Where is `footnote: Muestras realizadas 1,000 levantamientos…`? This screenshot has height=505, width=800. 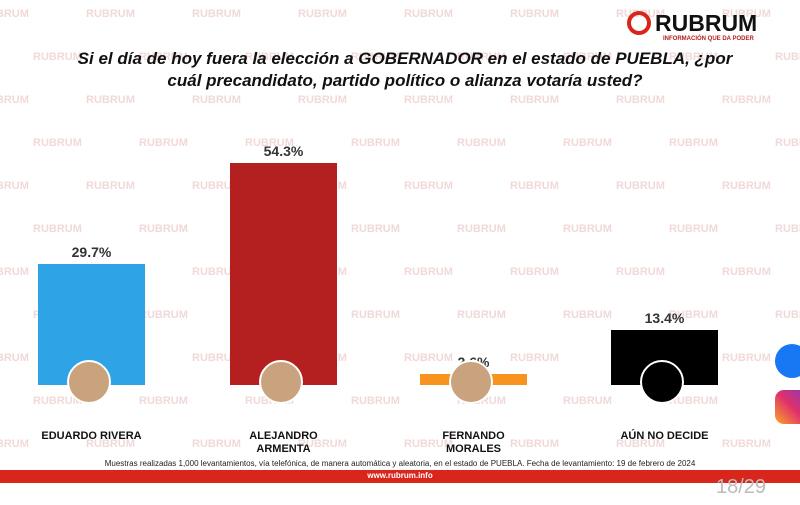
footnote: Muestras realizadas 1,000 levantamientos… is located at coordinates (400, 463).